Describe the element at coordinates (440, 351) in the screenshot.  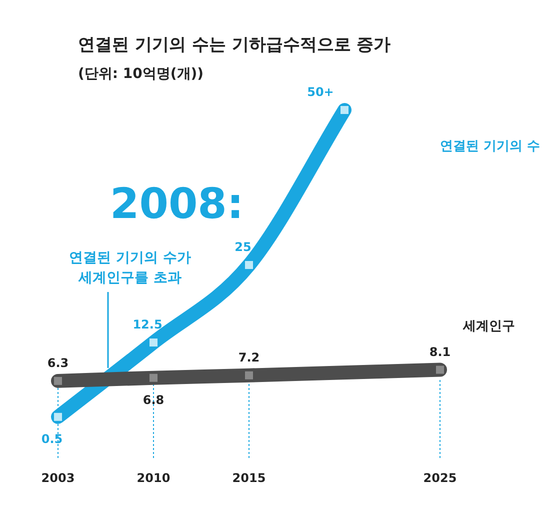
I see `data-label: 8.1` at that location.